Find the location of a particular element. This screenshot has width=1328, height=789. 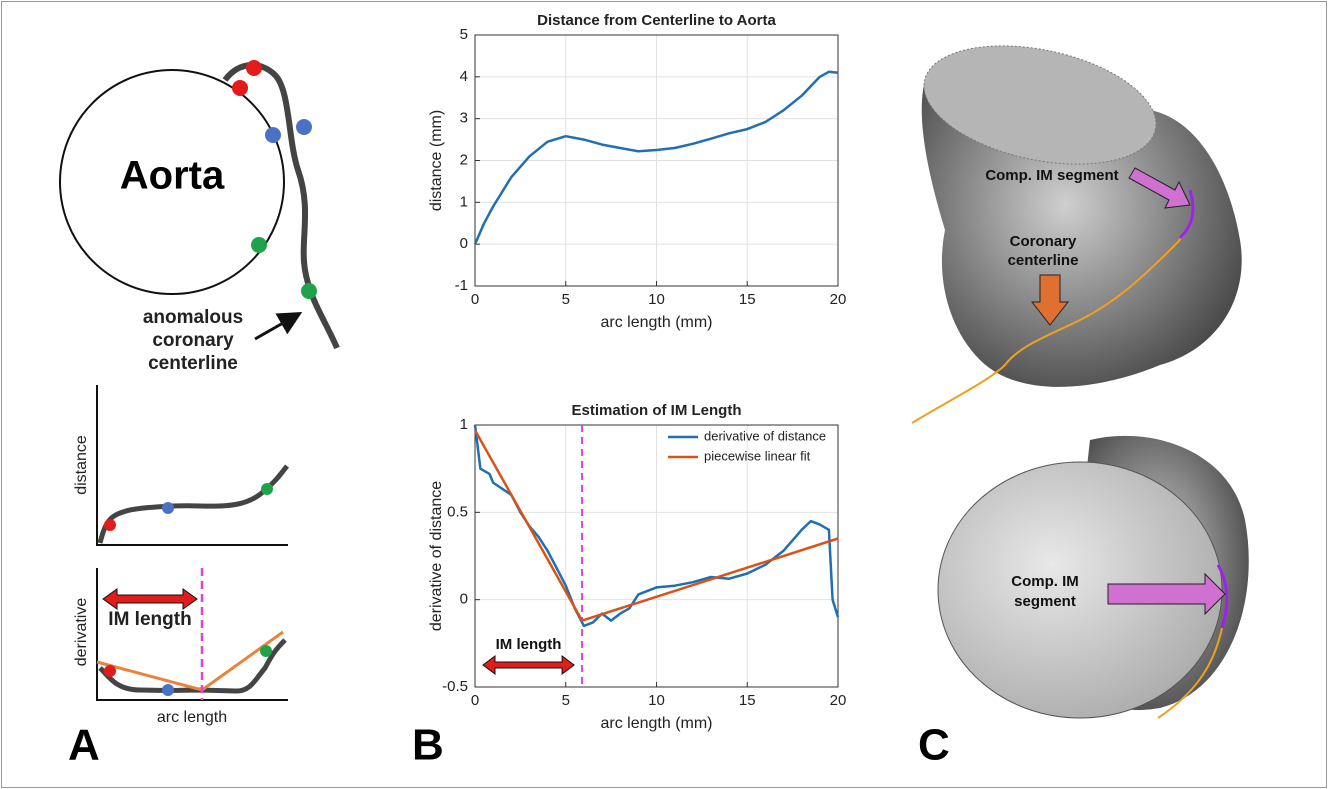

y-axis-label: derivative of distance is located at coordinates (436, 556).